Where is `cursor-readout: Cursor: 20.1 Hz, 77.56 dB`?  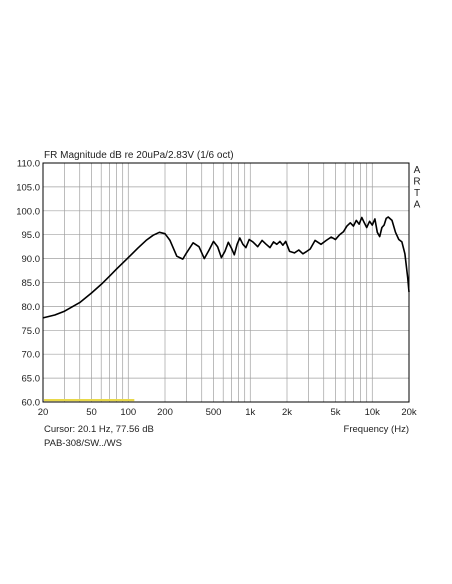 cursor-readout: Cursor: 20.1 Hz, 77.56 dB is located at coordinates (99, 429).